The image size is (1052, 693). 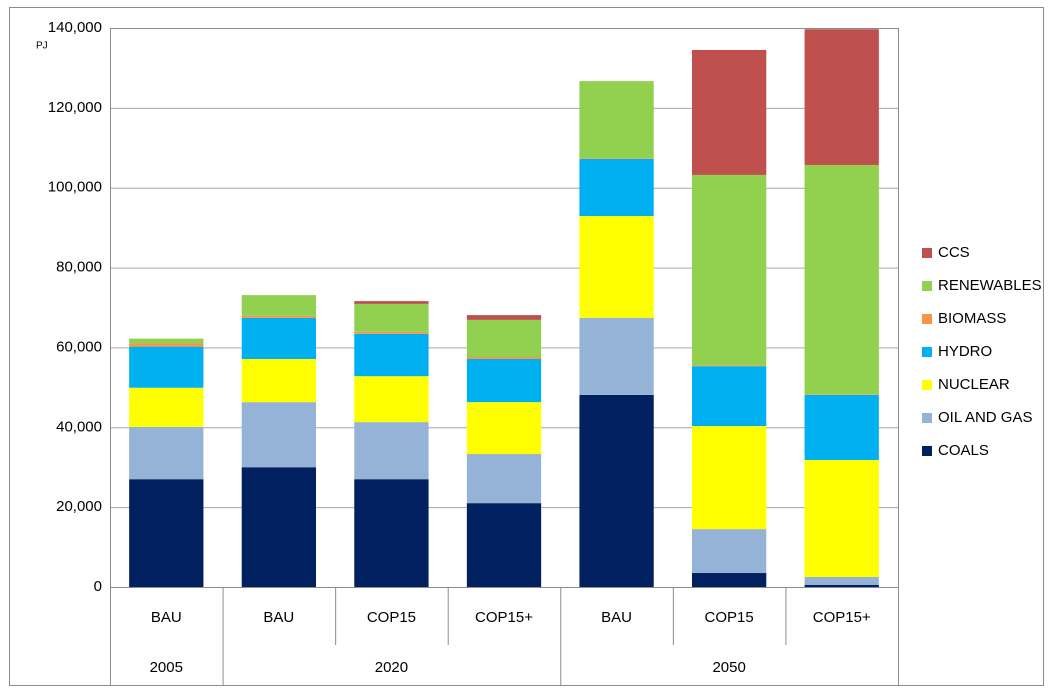 I want to click on y-tick-label: 0, so click(x=98, y=586).